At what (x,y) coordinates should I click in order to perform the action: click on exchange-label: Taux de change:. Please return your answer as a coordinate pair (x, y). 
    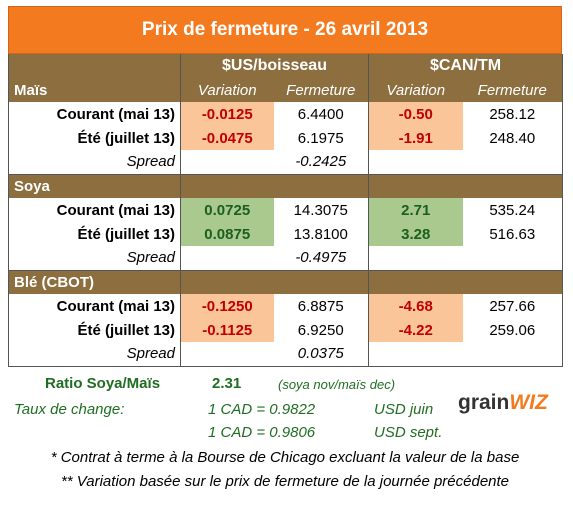
    Looking at the image, I should click on (69, 409).